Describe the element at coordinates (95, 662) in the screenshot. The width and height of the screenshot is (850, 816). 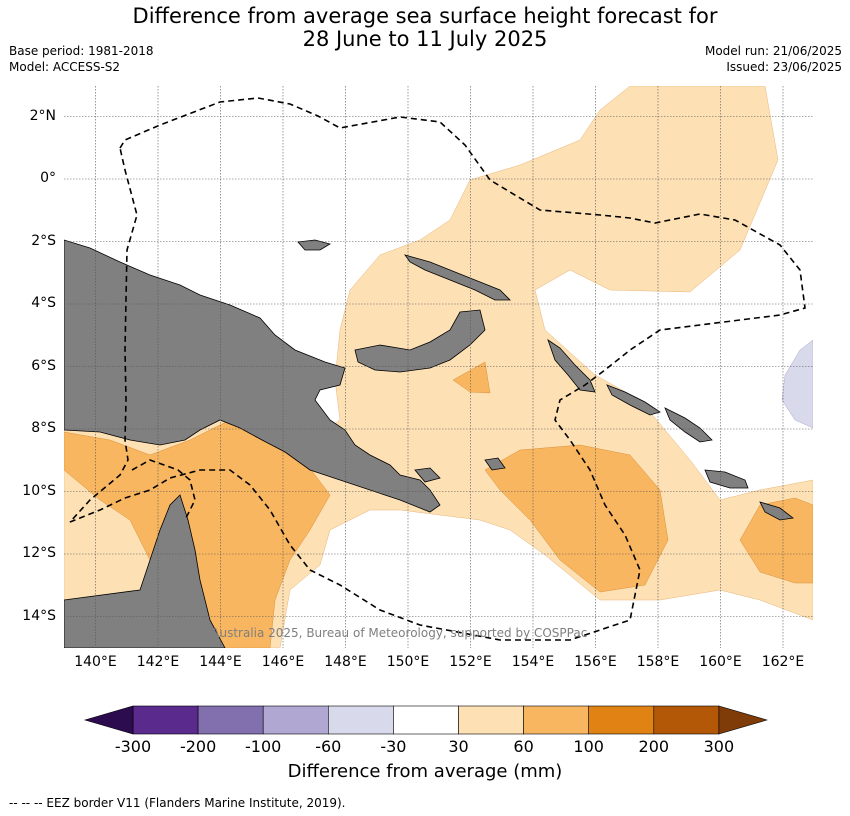
I see `longitude-tick-label: 140°E` at that location.